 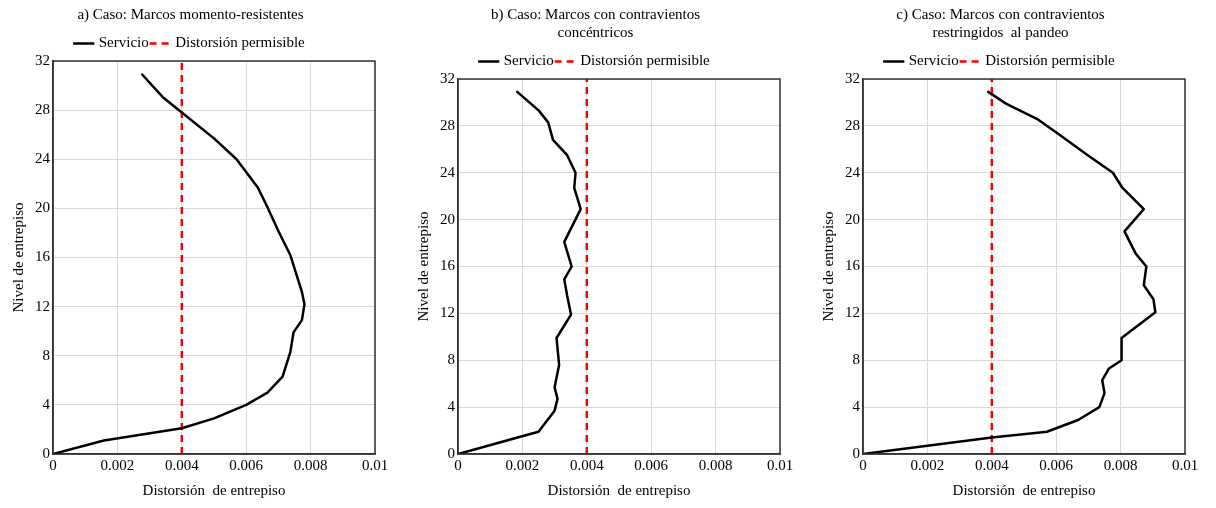 I want to click on chart-title: c) Caso: Marcos con contravientos restringidos al pandeo, so click(x=1000, y=22).